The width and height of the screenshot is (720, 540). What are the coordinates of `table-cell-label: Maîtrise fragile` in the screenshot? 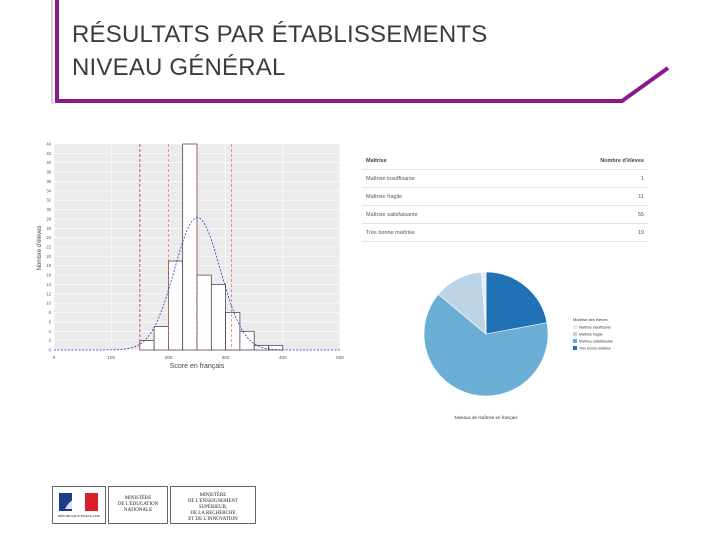 It's located at (384, 196).